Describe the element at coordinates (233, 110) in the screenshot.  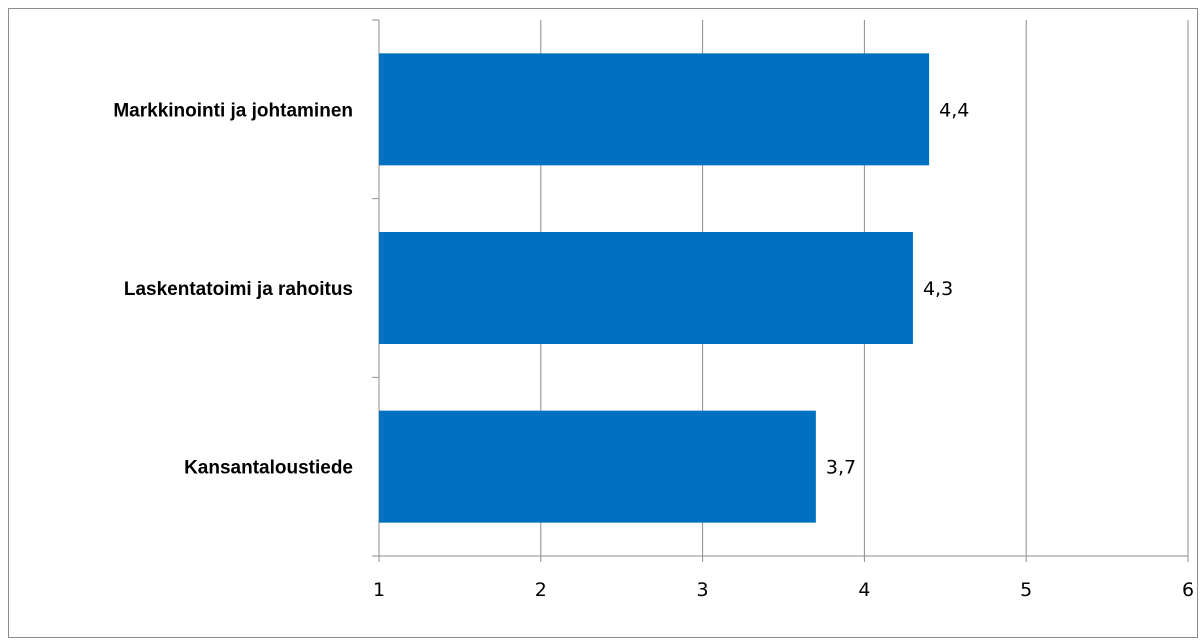
I see `category-label: Markkinointi ja johtaminen` at that location.